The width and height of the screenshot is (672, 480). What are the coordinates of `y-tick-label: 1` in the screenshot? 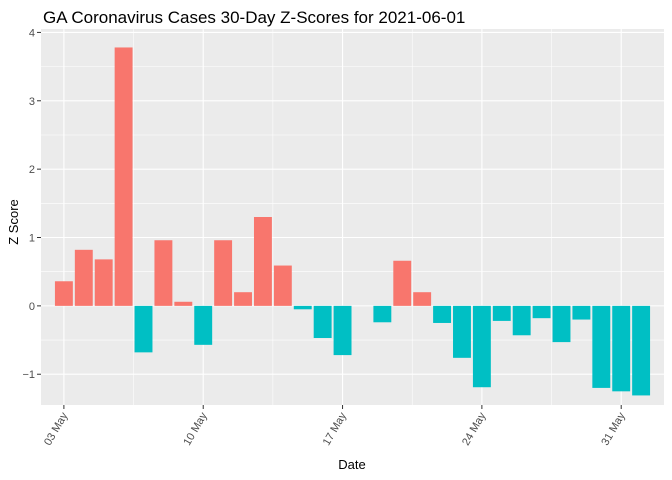 It's located at (32, 239).